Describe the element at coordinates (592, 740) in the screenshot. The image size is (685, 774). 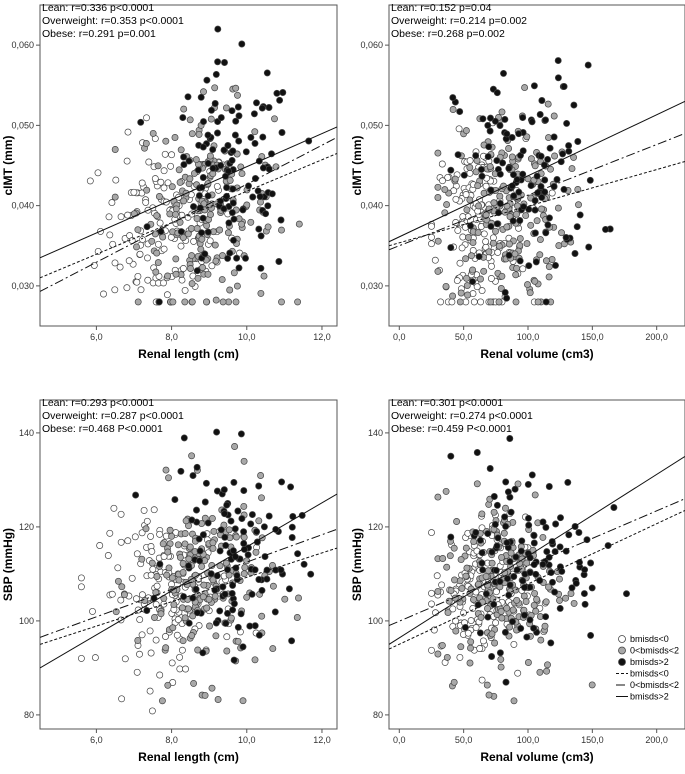
I see `x-tick-label: 150,0` at that location.